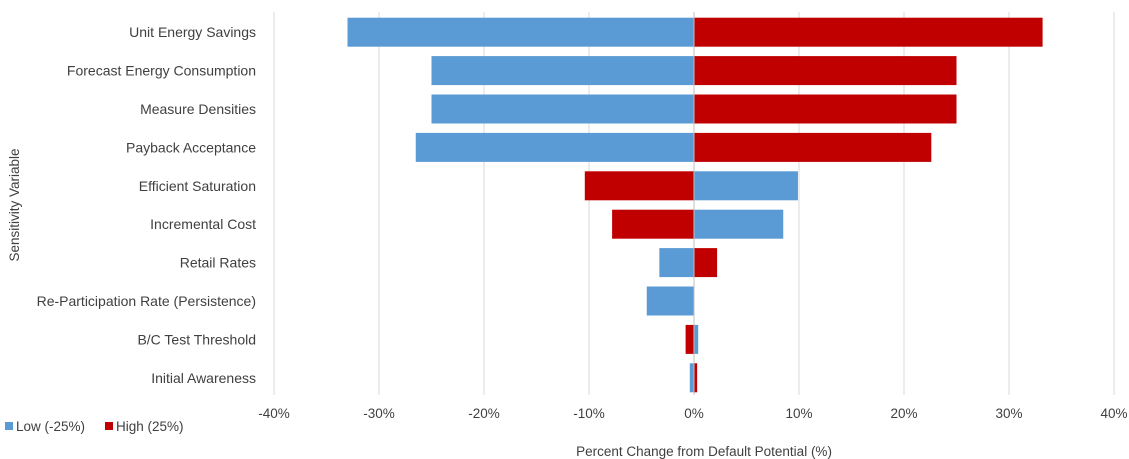 This screenshot has width=1129, height=459. Describe the element at coordinates (903, 413) in the screenshot. I see `x-tick-label: 20%` at that location.